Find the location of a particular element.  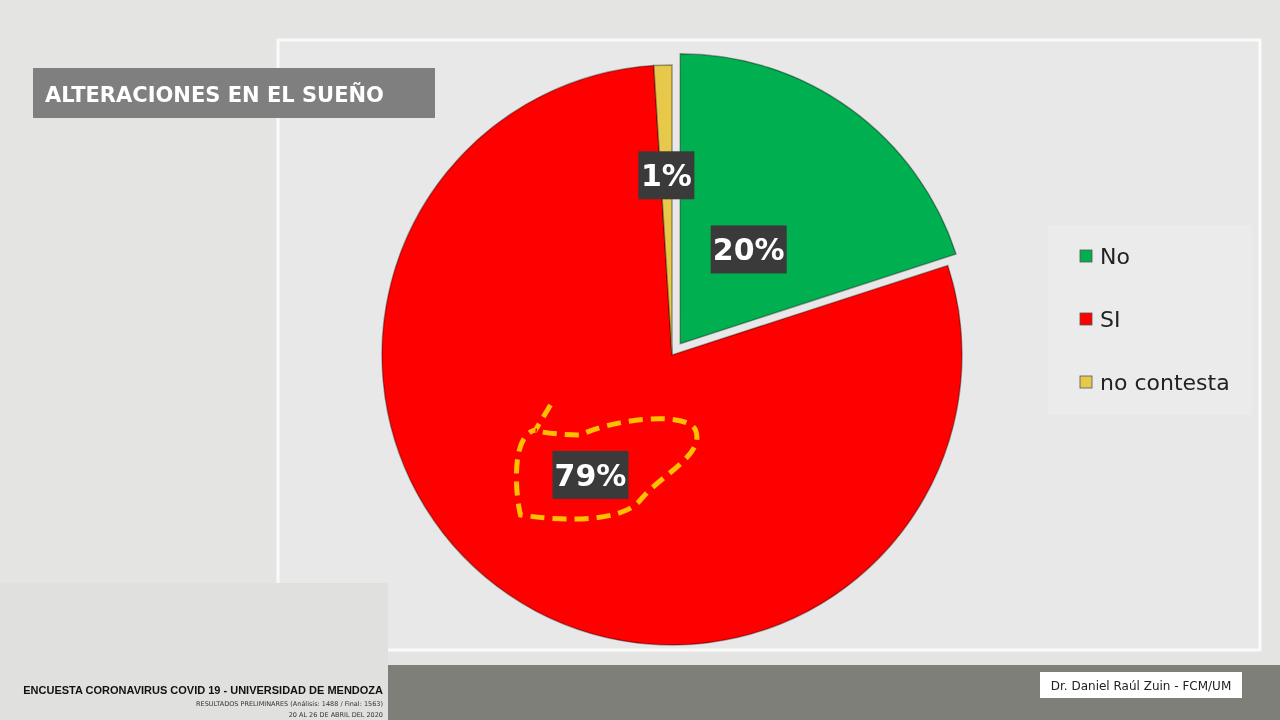

legend-label: No is located at coordinates (1115, 256).